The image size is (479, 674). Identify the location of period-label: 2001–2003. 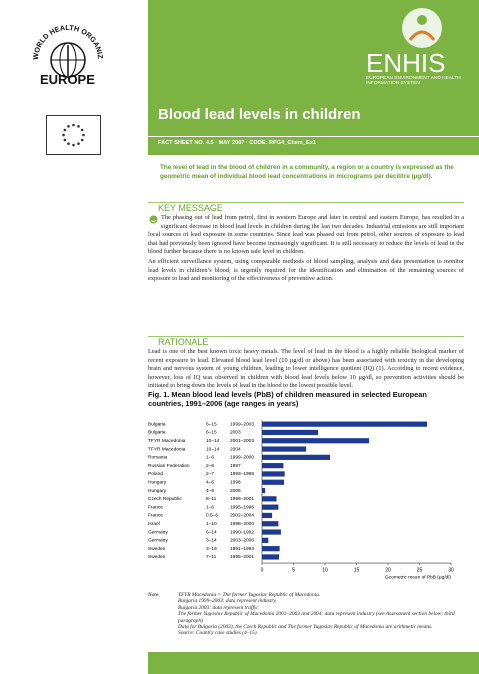
(242, 441).